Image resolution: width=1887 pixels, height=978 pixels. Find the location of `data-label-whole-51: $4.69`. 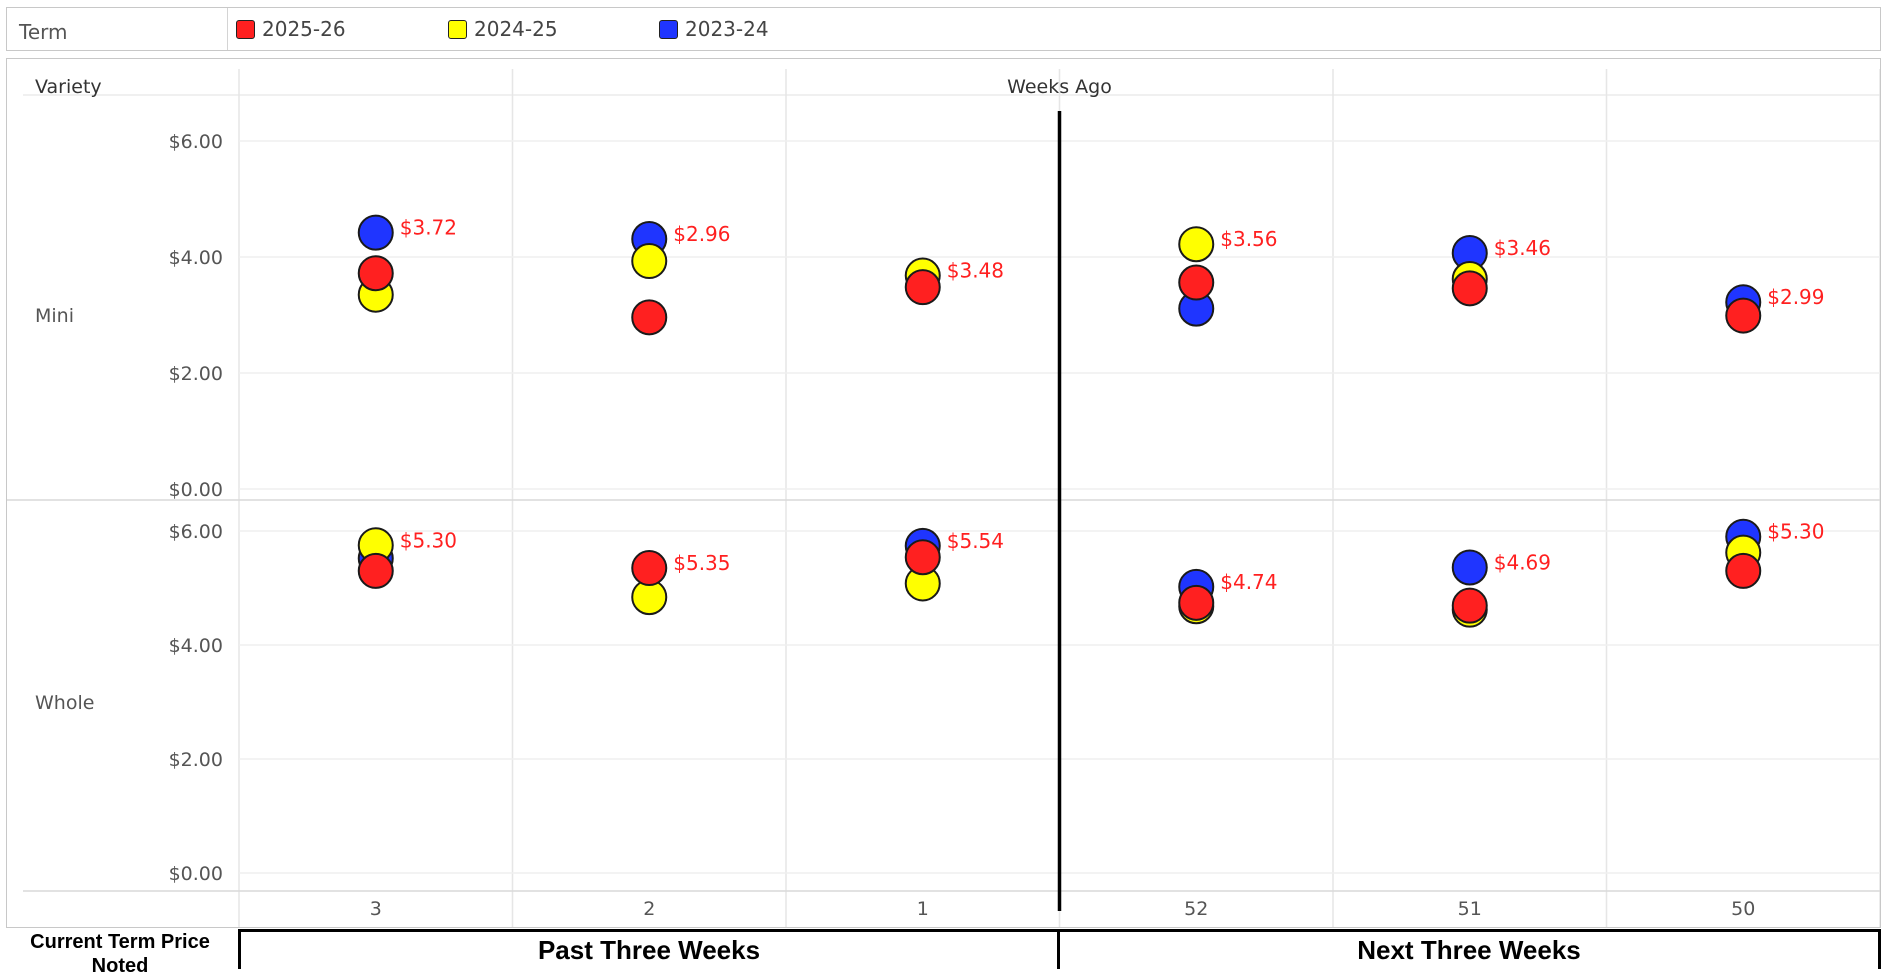

data-label-whole-51: $4.69 is located at coordinates (1522, 562).